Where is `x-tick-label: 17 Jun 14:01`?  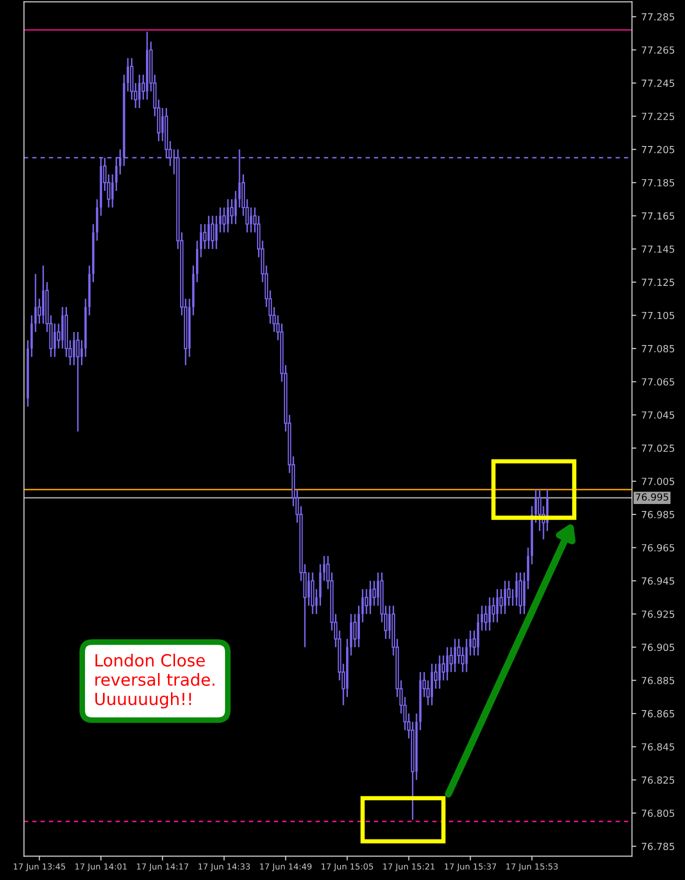
x-tick-label: 17 Jun 14:01 is located at coordinates (101, 867).